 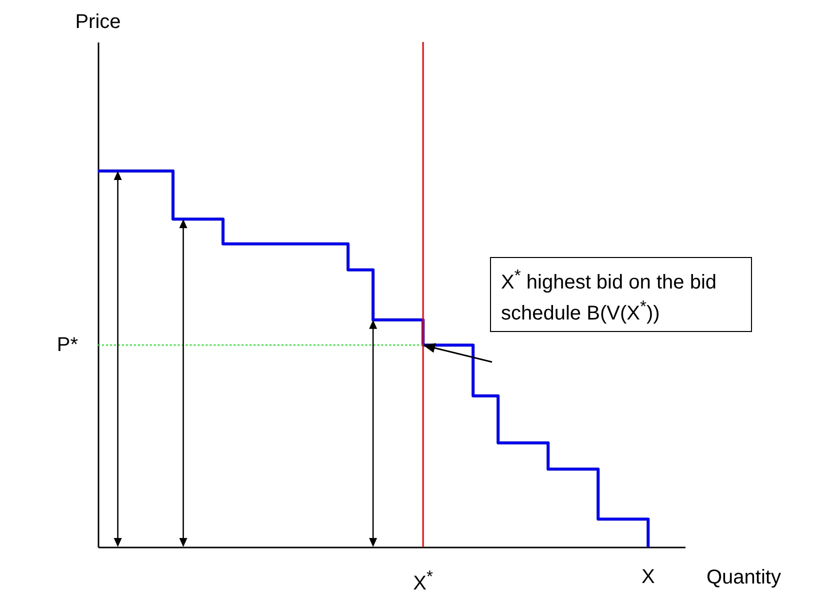 What do you see at coordinates (621, 294) in the screenshot?
I see `annotation: X$^{*}$ highest bid on the bid schedule B(V(X$^{*}$))` at bounding box center [621, 294].